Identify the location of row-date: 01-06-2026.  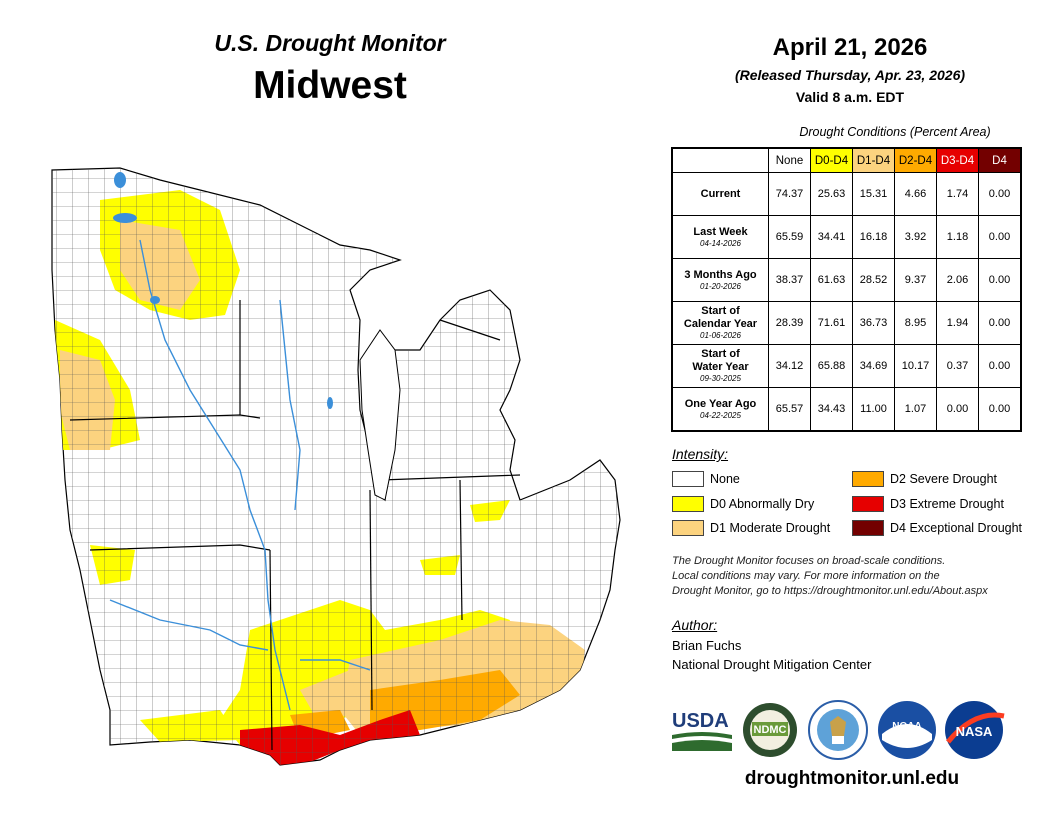
(720, 335).